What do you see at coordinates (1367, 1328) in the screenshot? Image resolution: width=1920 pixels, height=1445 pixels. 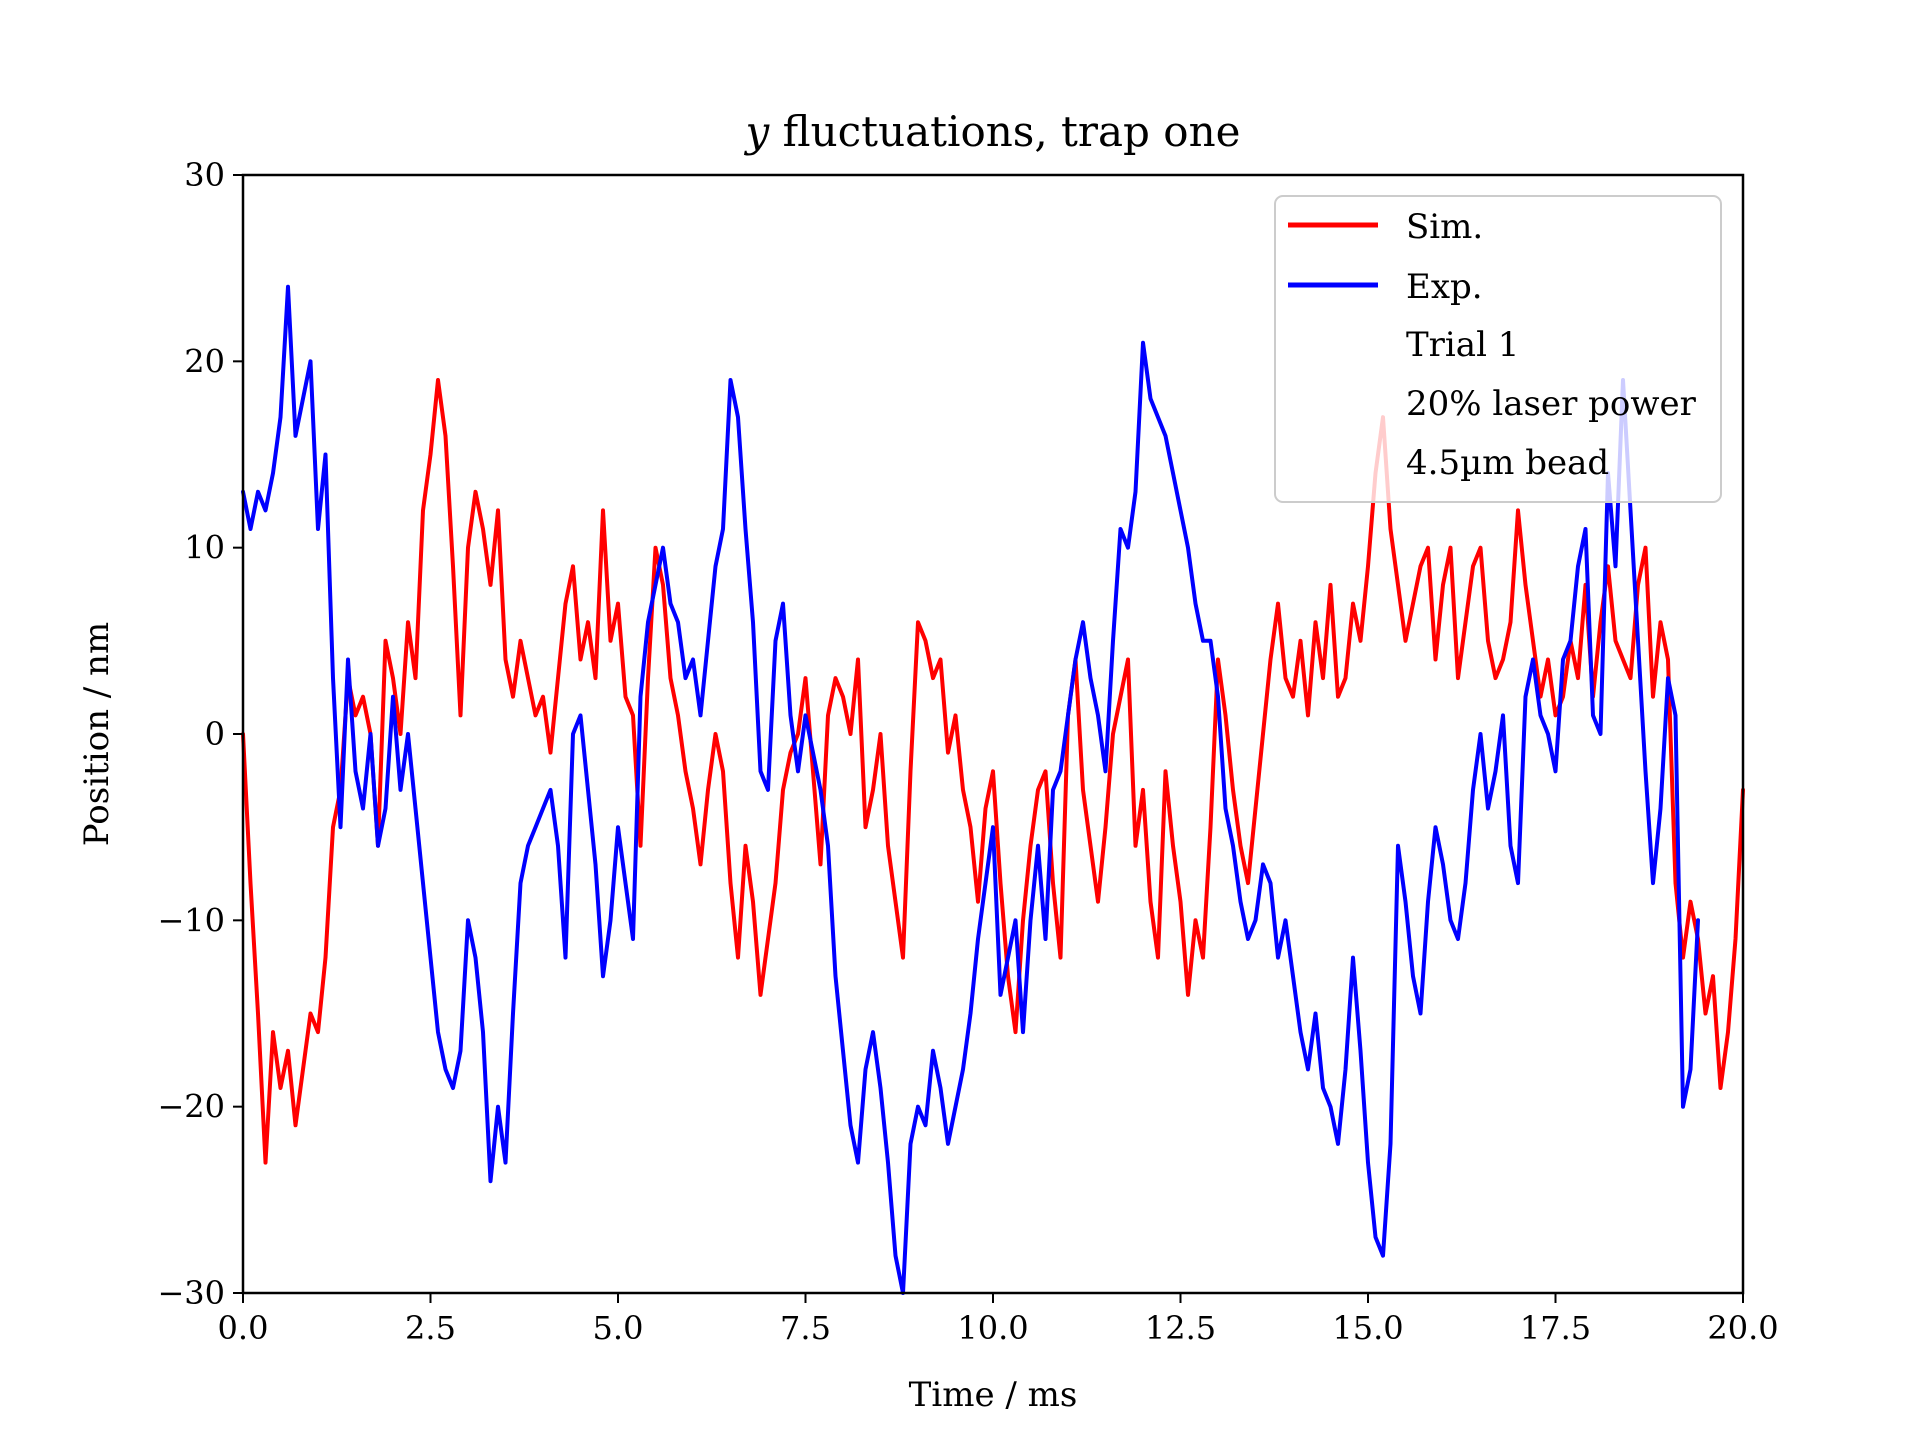 I see `x-tick-label: 15.0` at bounding box center [1367, 1328].